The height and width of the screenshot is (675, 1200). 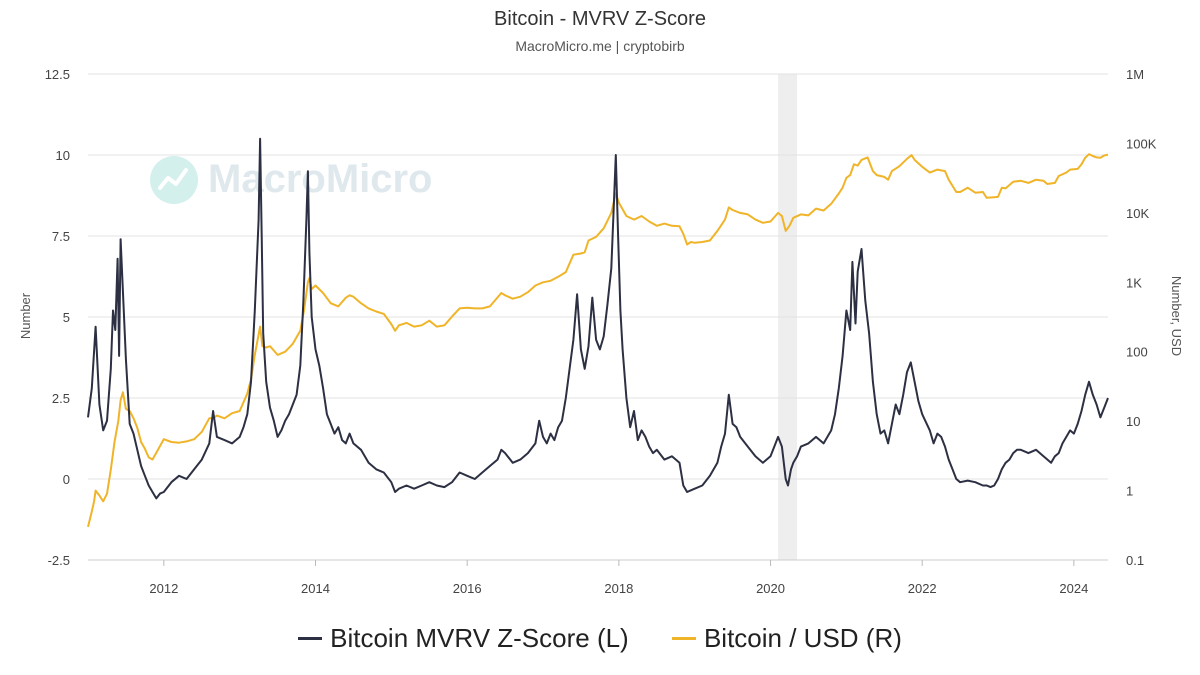 I want to click on right-tick-label: 1, so click(x=1129, y=491).